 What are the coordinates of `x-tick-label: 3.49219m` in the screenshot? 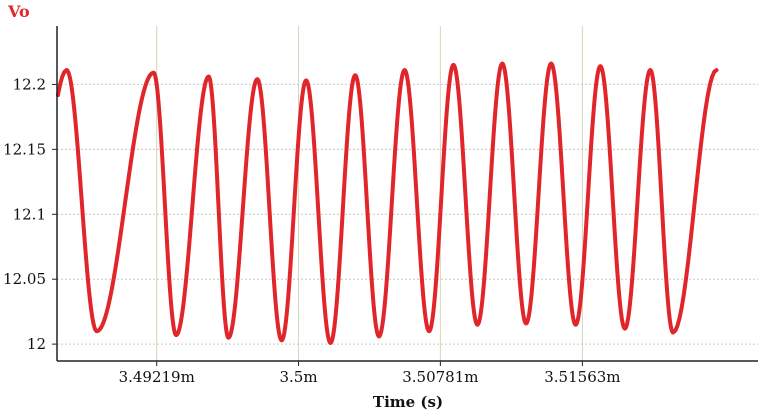 It's located at (157, 377).